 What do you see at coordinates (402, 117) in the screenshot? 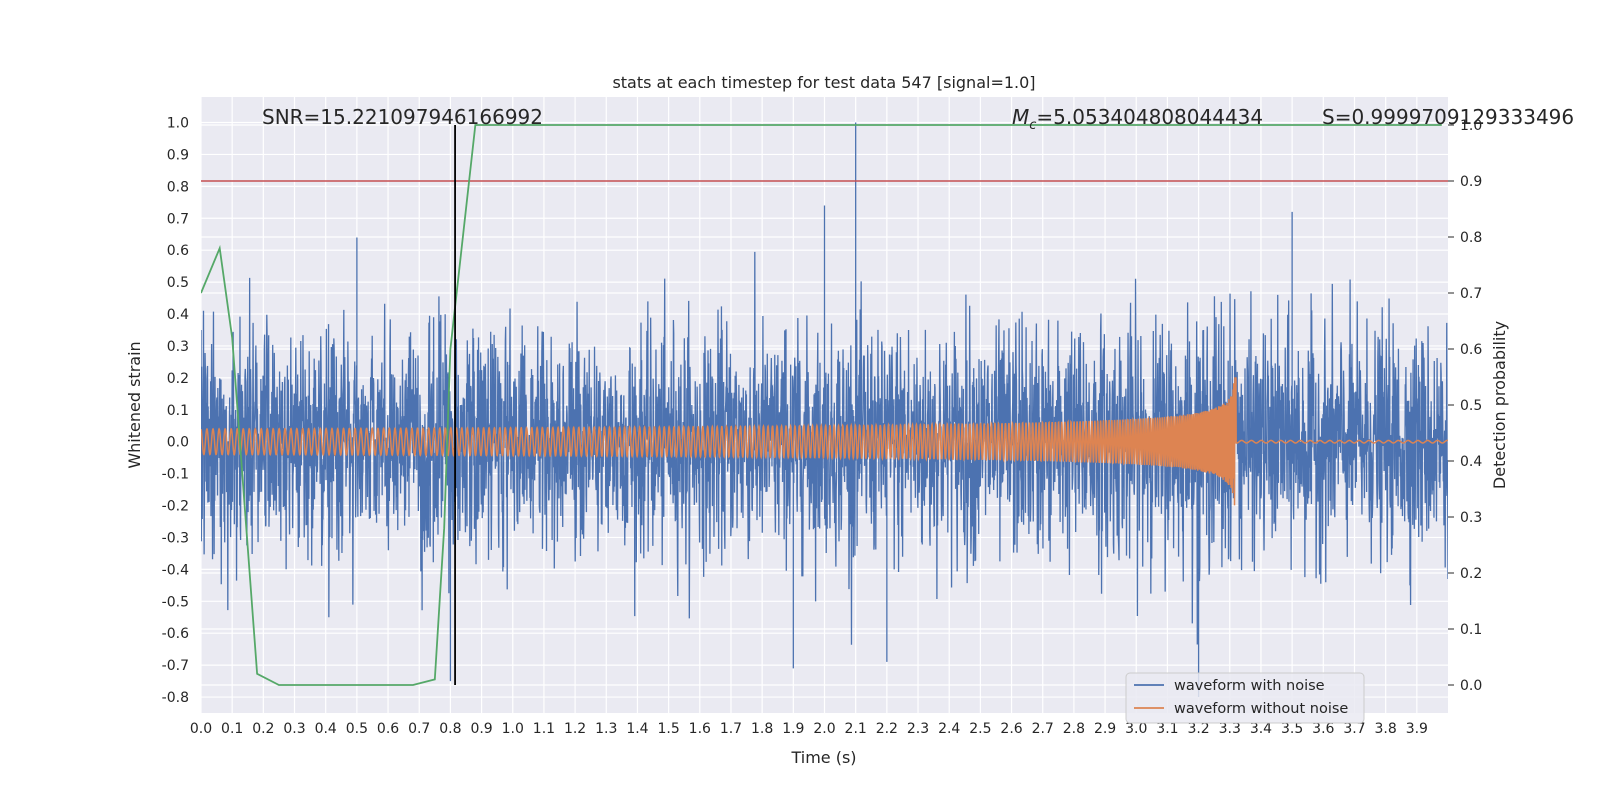
I see `snr-annotation: SNR=15.221097946166992` at bounding box center [402, 117].